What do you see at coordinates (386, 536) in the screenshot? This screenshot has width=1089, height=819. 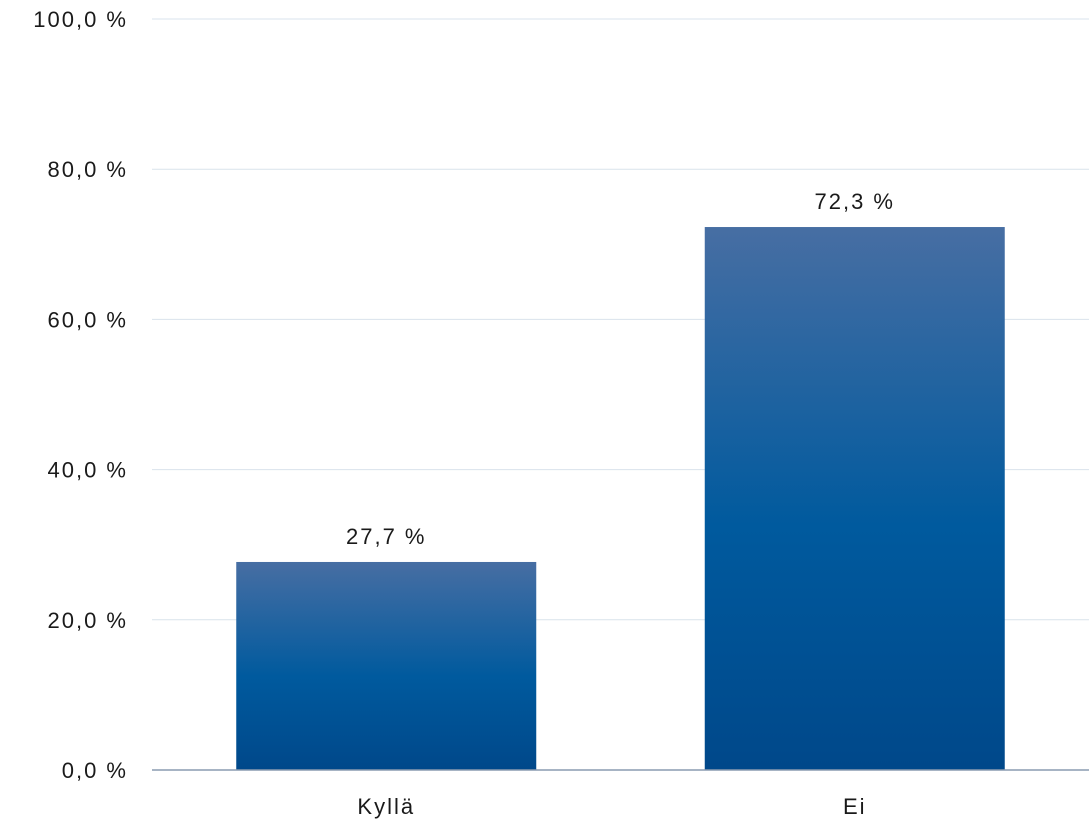 I see `data-label: 27,7 %` at bounding box center [386, 536].